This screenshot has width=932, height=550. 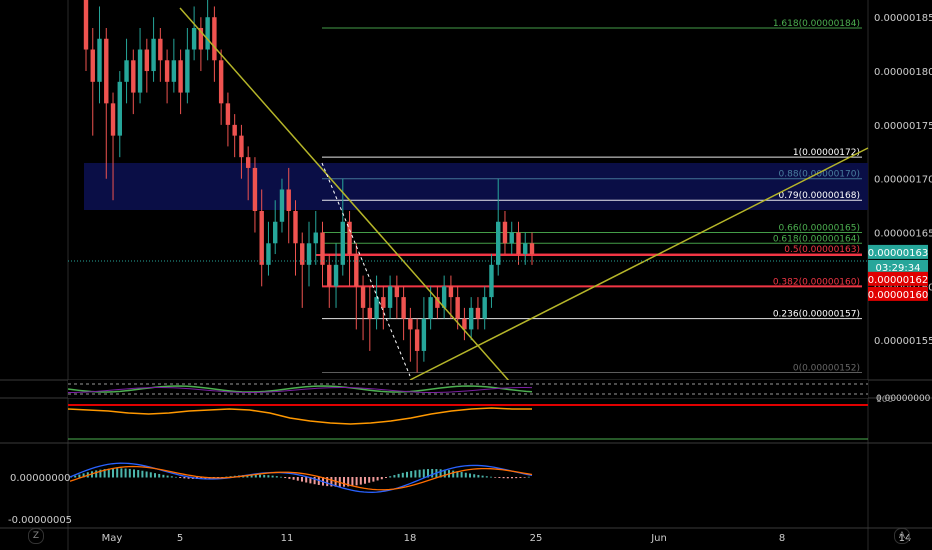 I want to click on fib-label: 0.5(0.00000163), so click(x=822, y=250).